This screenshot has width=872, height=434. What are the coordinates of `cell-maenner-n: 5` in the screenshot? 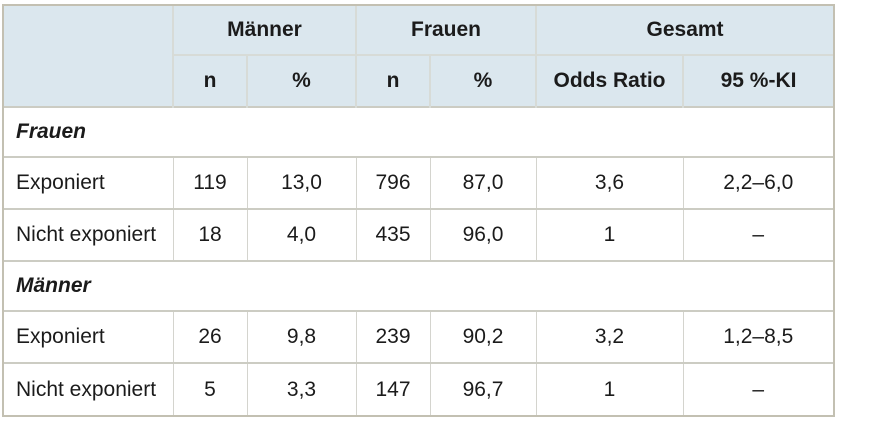 It's located at (209, 388).